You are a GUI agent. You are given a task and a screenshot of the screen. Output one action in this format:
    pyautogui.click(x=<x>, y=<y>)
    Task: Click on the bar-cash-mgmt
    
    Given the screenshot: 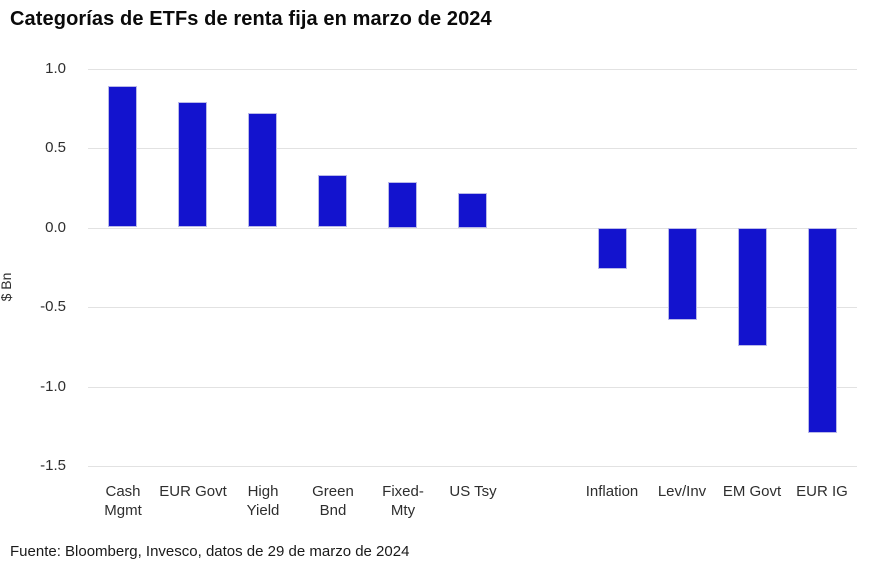 What is the action you would take?
    pyautogui.click(x=122, y=156)
    